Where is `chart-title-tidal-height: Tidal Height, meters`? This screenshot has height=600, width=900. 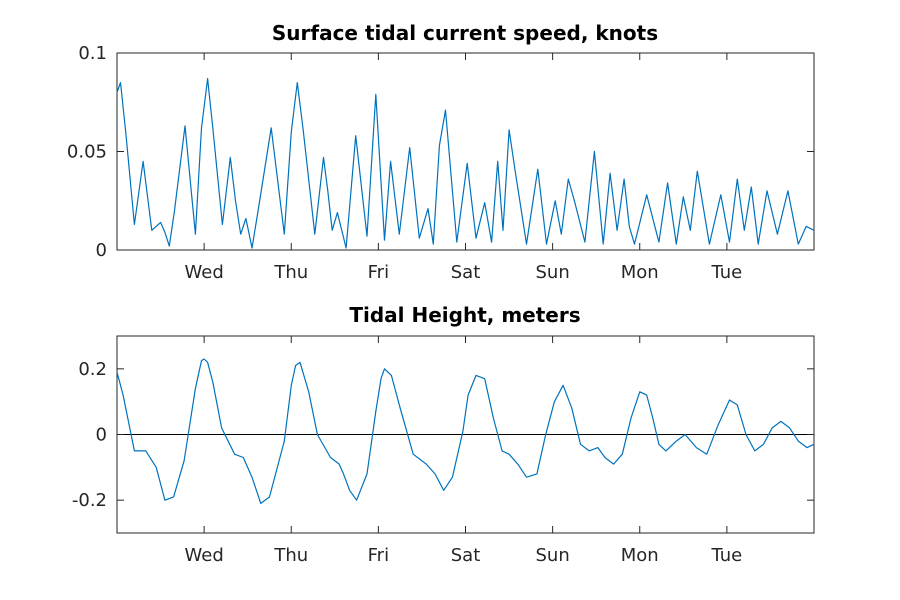 chart-title-tidal-height: Tidal Height, meters is located at coordinates (464, 315).